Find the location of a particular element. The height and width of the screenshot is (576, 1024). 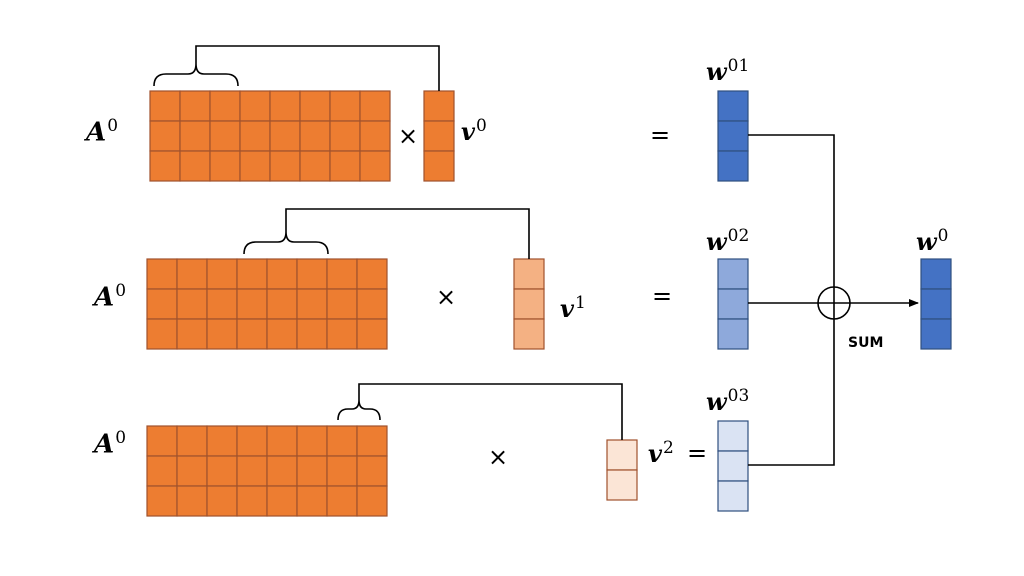

matrix-a0-row2 is located at coordinates (267, 304).